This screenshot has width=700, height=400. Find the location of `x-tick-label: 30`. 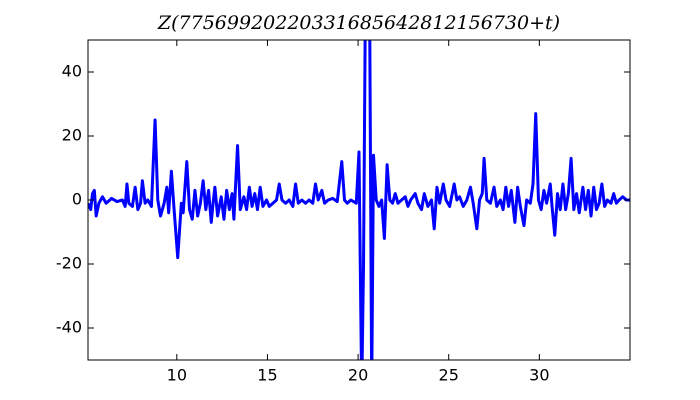

x-tick-label: 30 is located at coordinates (539, 375).